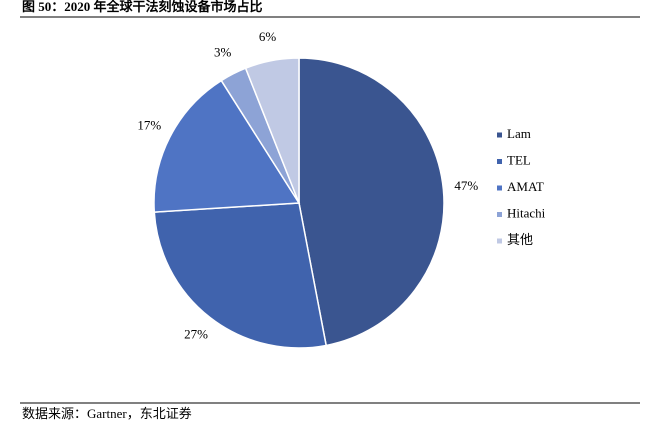 This screenshot has width=645, height=434. Describe the element at coordinates (196, 334) in the screenshot. I see `data-label: 27%` at that location.